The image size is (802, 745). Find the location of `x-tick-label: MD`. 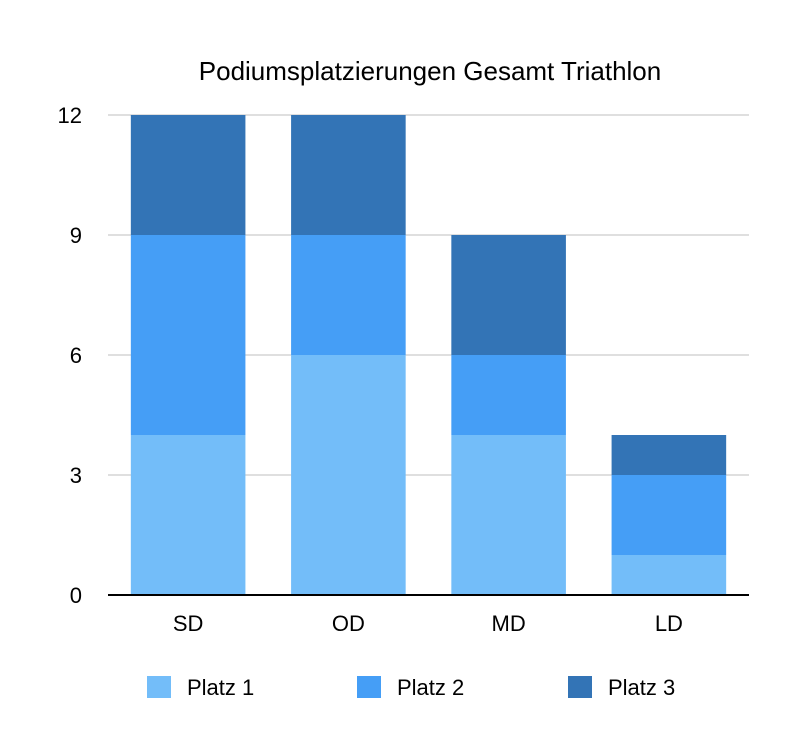

x-tick-label: MD is located at coordinates (509, 623).